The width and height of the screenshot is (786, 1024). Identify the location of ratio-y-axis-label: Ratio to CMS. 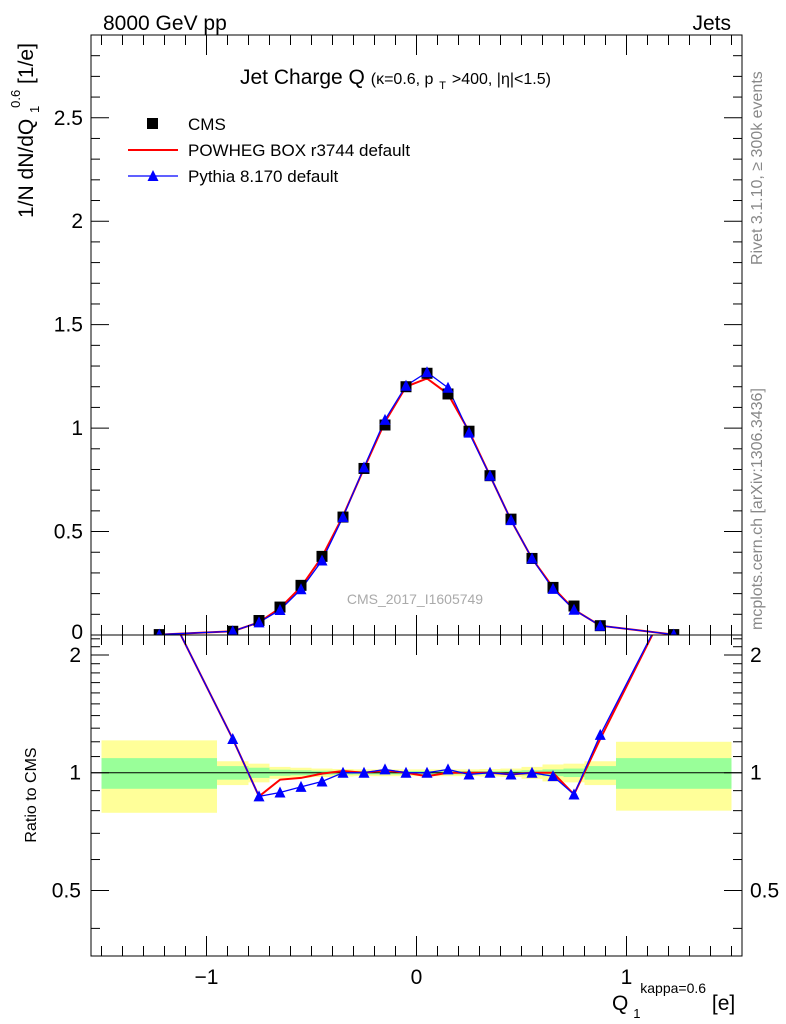
(31, 794).